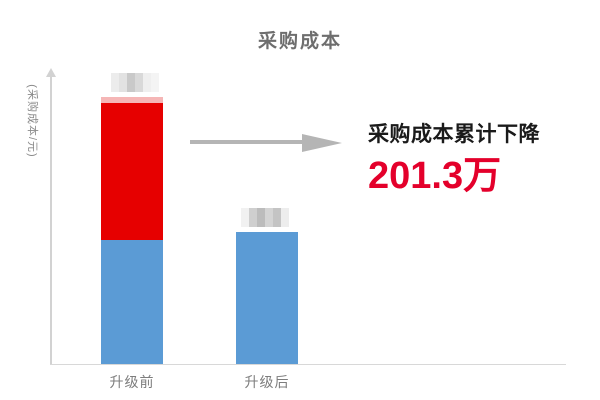  I want to click on y-axis-arrow-icon, so click(51, 72).